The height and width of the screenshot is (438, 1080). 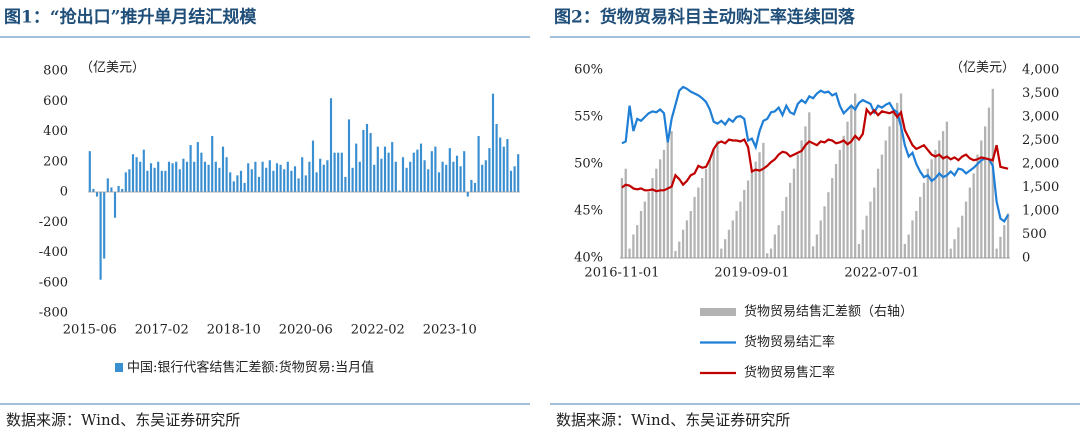 I want to click on legend-label: 货物贸易结汇率, so click(x=789, y=342).